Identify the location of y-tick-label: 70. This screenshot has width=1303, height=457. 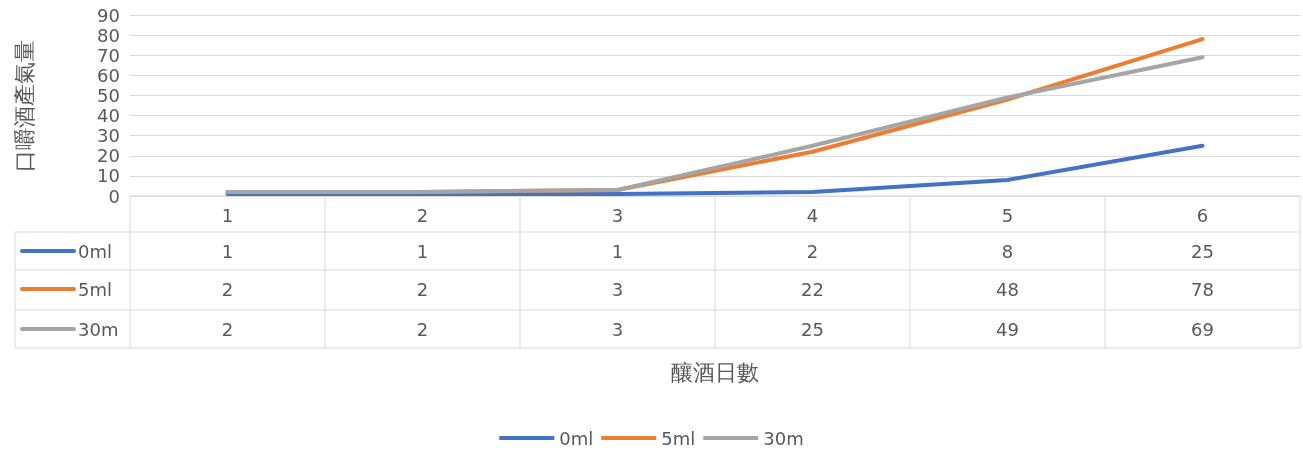
(108, 55).